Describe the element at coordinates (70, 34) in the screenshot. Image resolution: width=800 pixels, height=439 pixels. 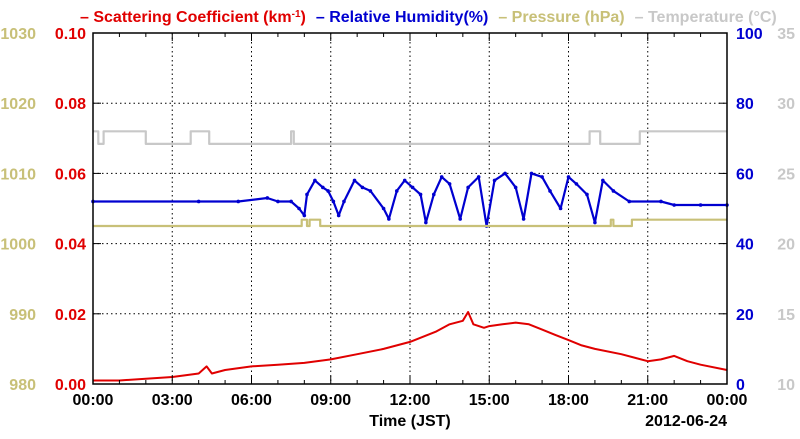
I see `scattering-tick-label: 0.10` at that location.